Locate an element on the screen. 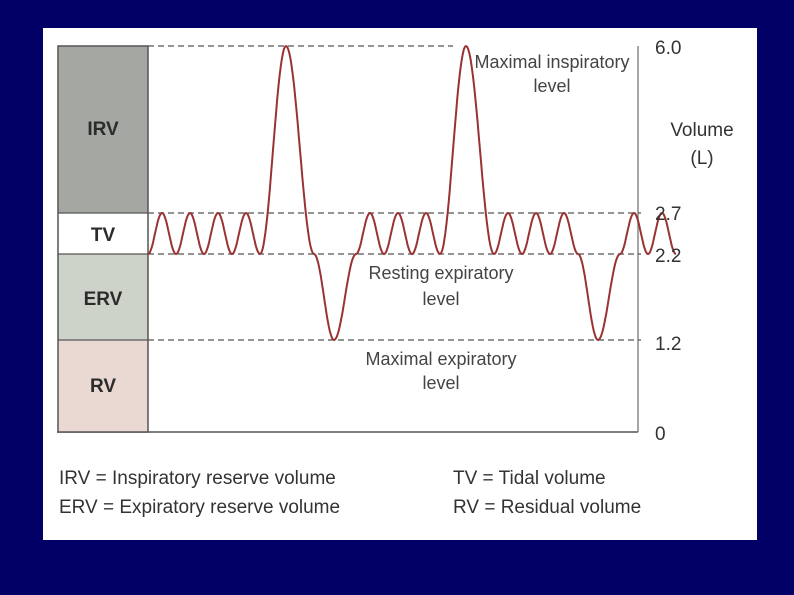  max-expiratory-label-line1: Maximal expiratory is located at coordinates (440, 359).